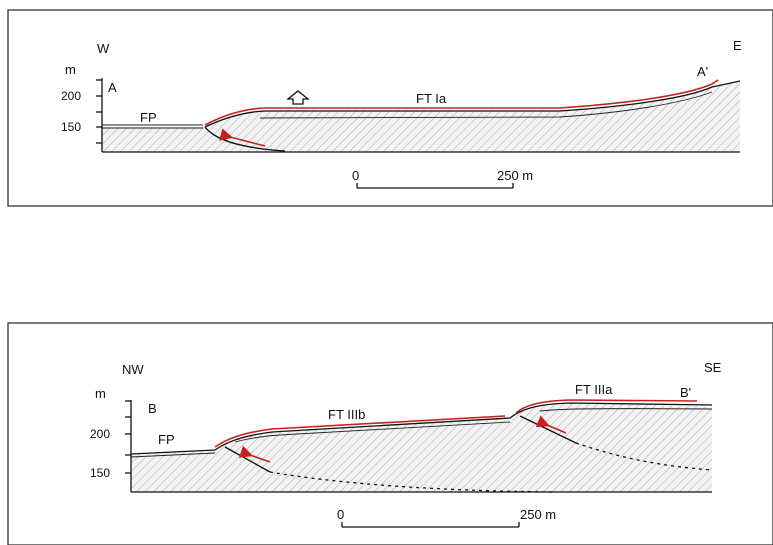 The height and width of the screenshot is (545, 773). Describe the element at coordinates (431, 98) in the screenshot. I see `label-terrace: FT Ia` at that location.